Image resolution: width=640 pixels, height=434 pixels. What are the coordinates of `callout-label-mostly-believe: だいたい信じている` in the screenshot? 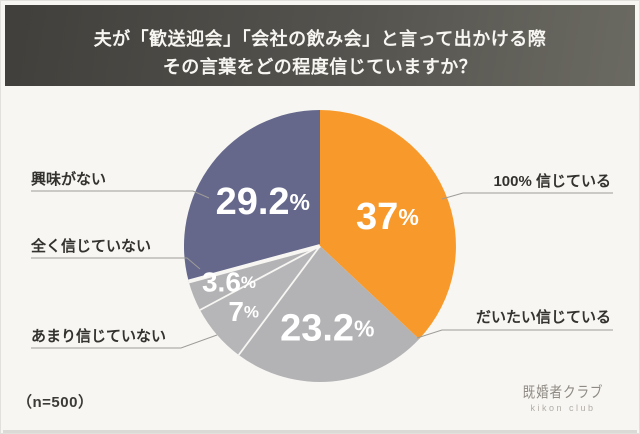 It's located at (543, 317).